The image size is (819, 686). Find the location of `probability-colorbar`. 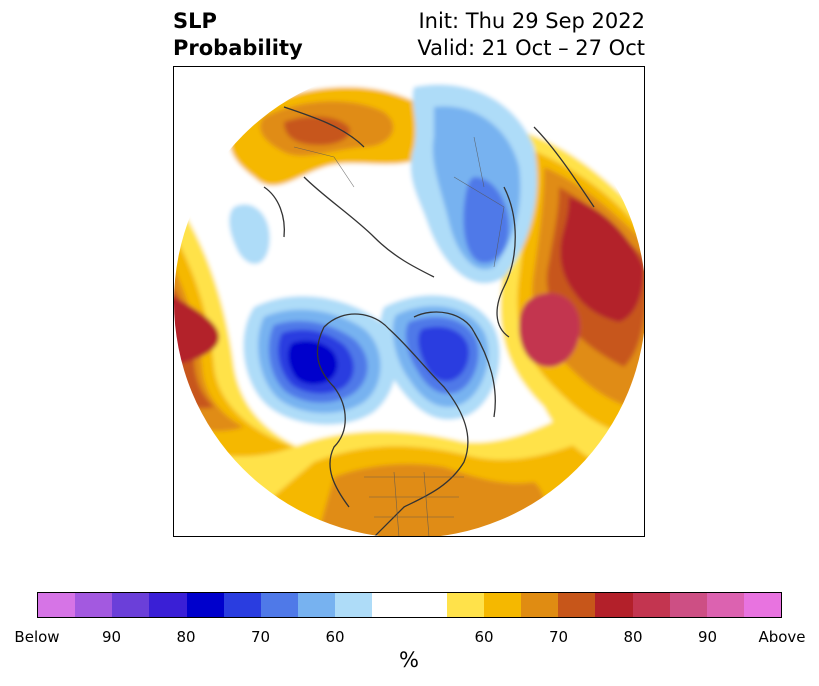

probability-colorbar is located at coordinates (409, 605).